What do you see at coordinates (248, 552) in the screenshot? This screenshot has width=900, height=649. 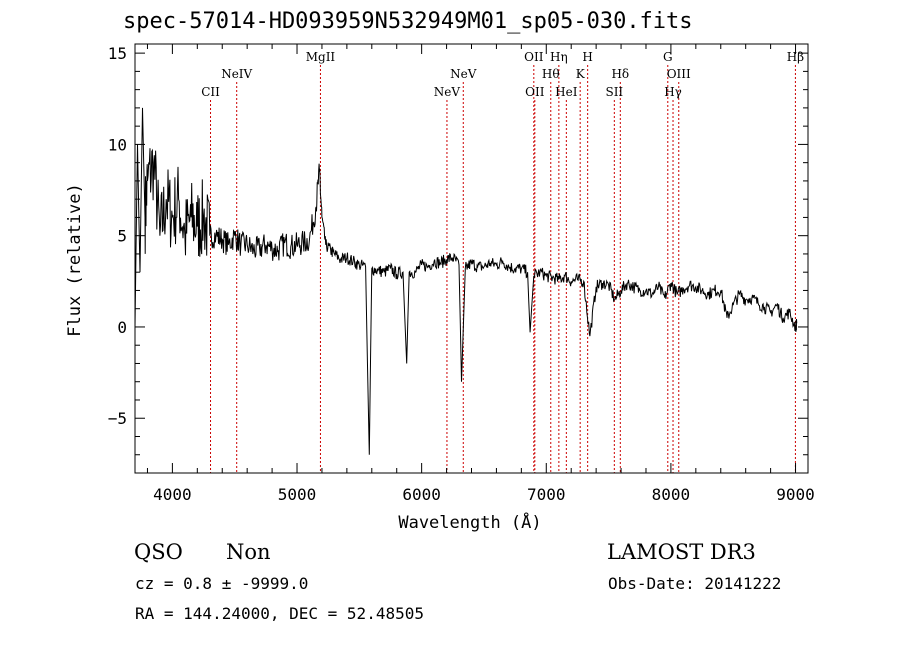 I see `object-subclass: Non` at bounding box center [248, 552].